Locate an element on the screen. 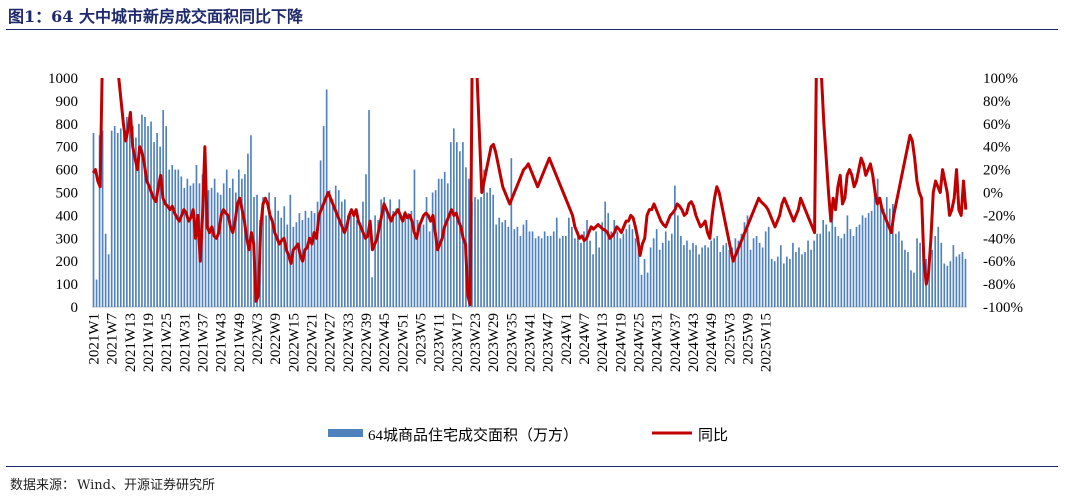 The image size is (1066, 498). x-tick-label: 2023W35 is located at coordinates (512, 342).